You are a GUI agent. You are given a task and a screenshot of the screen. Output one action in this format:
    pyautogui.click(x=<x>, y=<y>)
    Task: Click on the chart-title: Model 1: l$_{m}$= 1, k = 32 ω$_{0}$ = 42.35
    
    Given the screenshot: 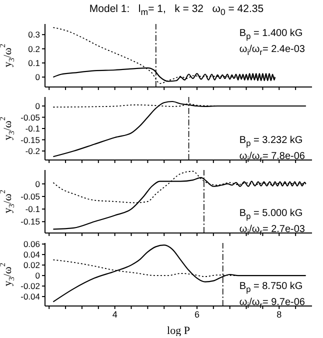 What is the action you would take?
    pyautogui.click(x=176, y=10)
    